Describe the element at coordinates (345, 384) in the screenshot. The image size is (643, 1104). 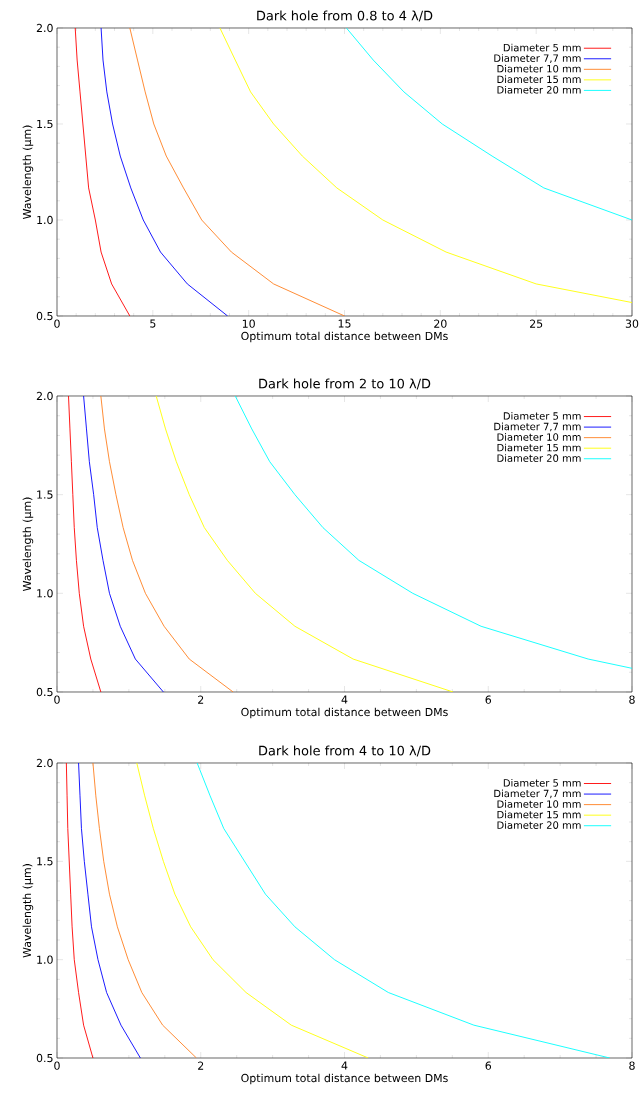
I see `chart-title: Dark hole from 2 to 10 λ/D` at that location.